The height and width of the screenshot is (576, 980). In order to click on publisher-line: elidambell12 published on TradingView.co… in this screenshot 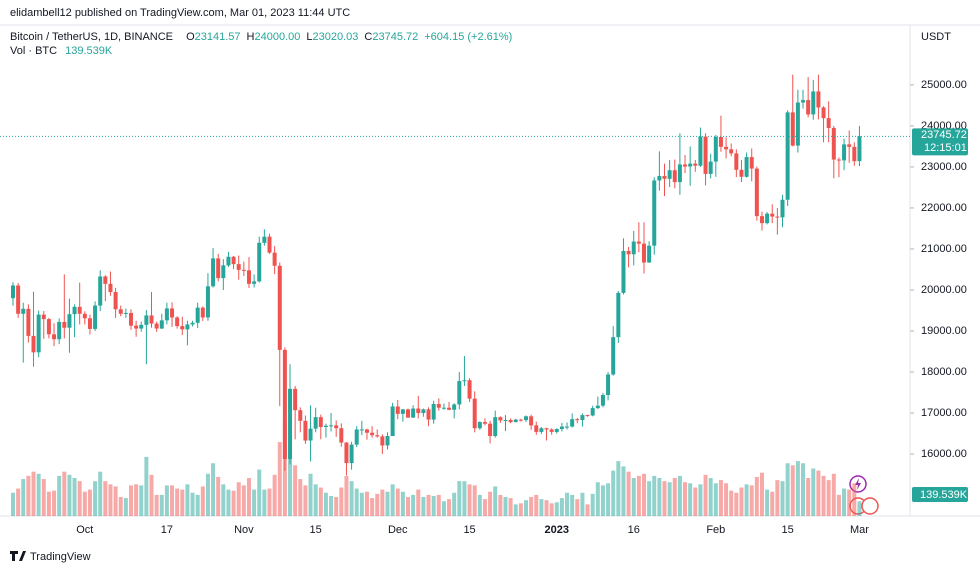, I will do `click(180, 13)`.